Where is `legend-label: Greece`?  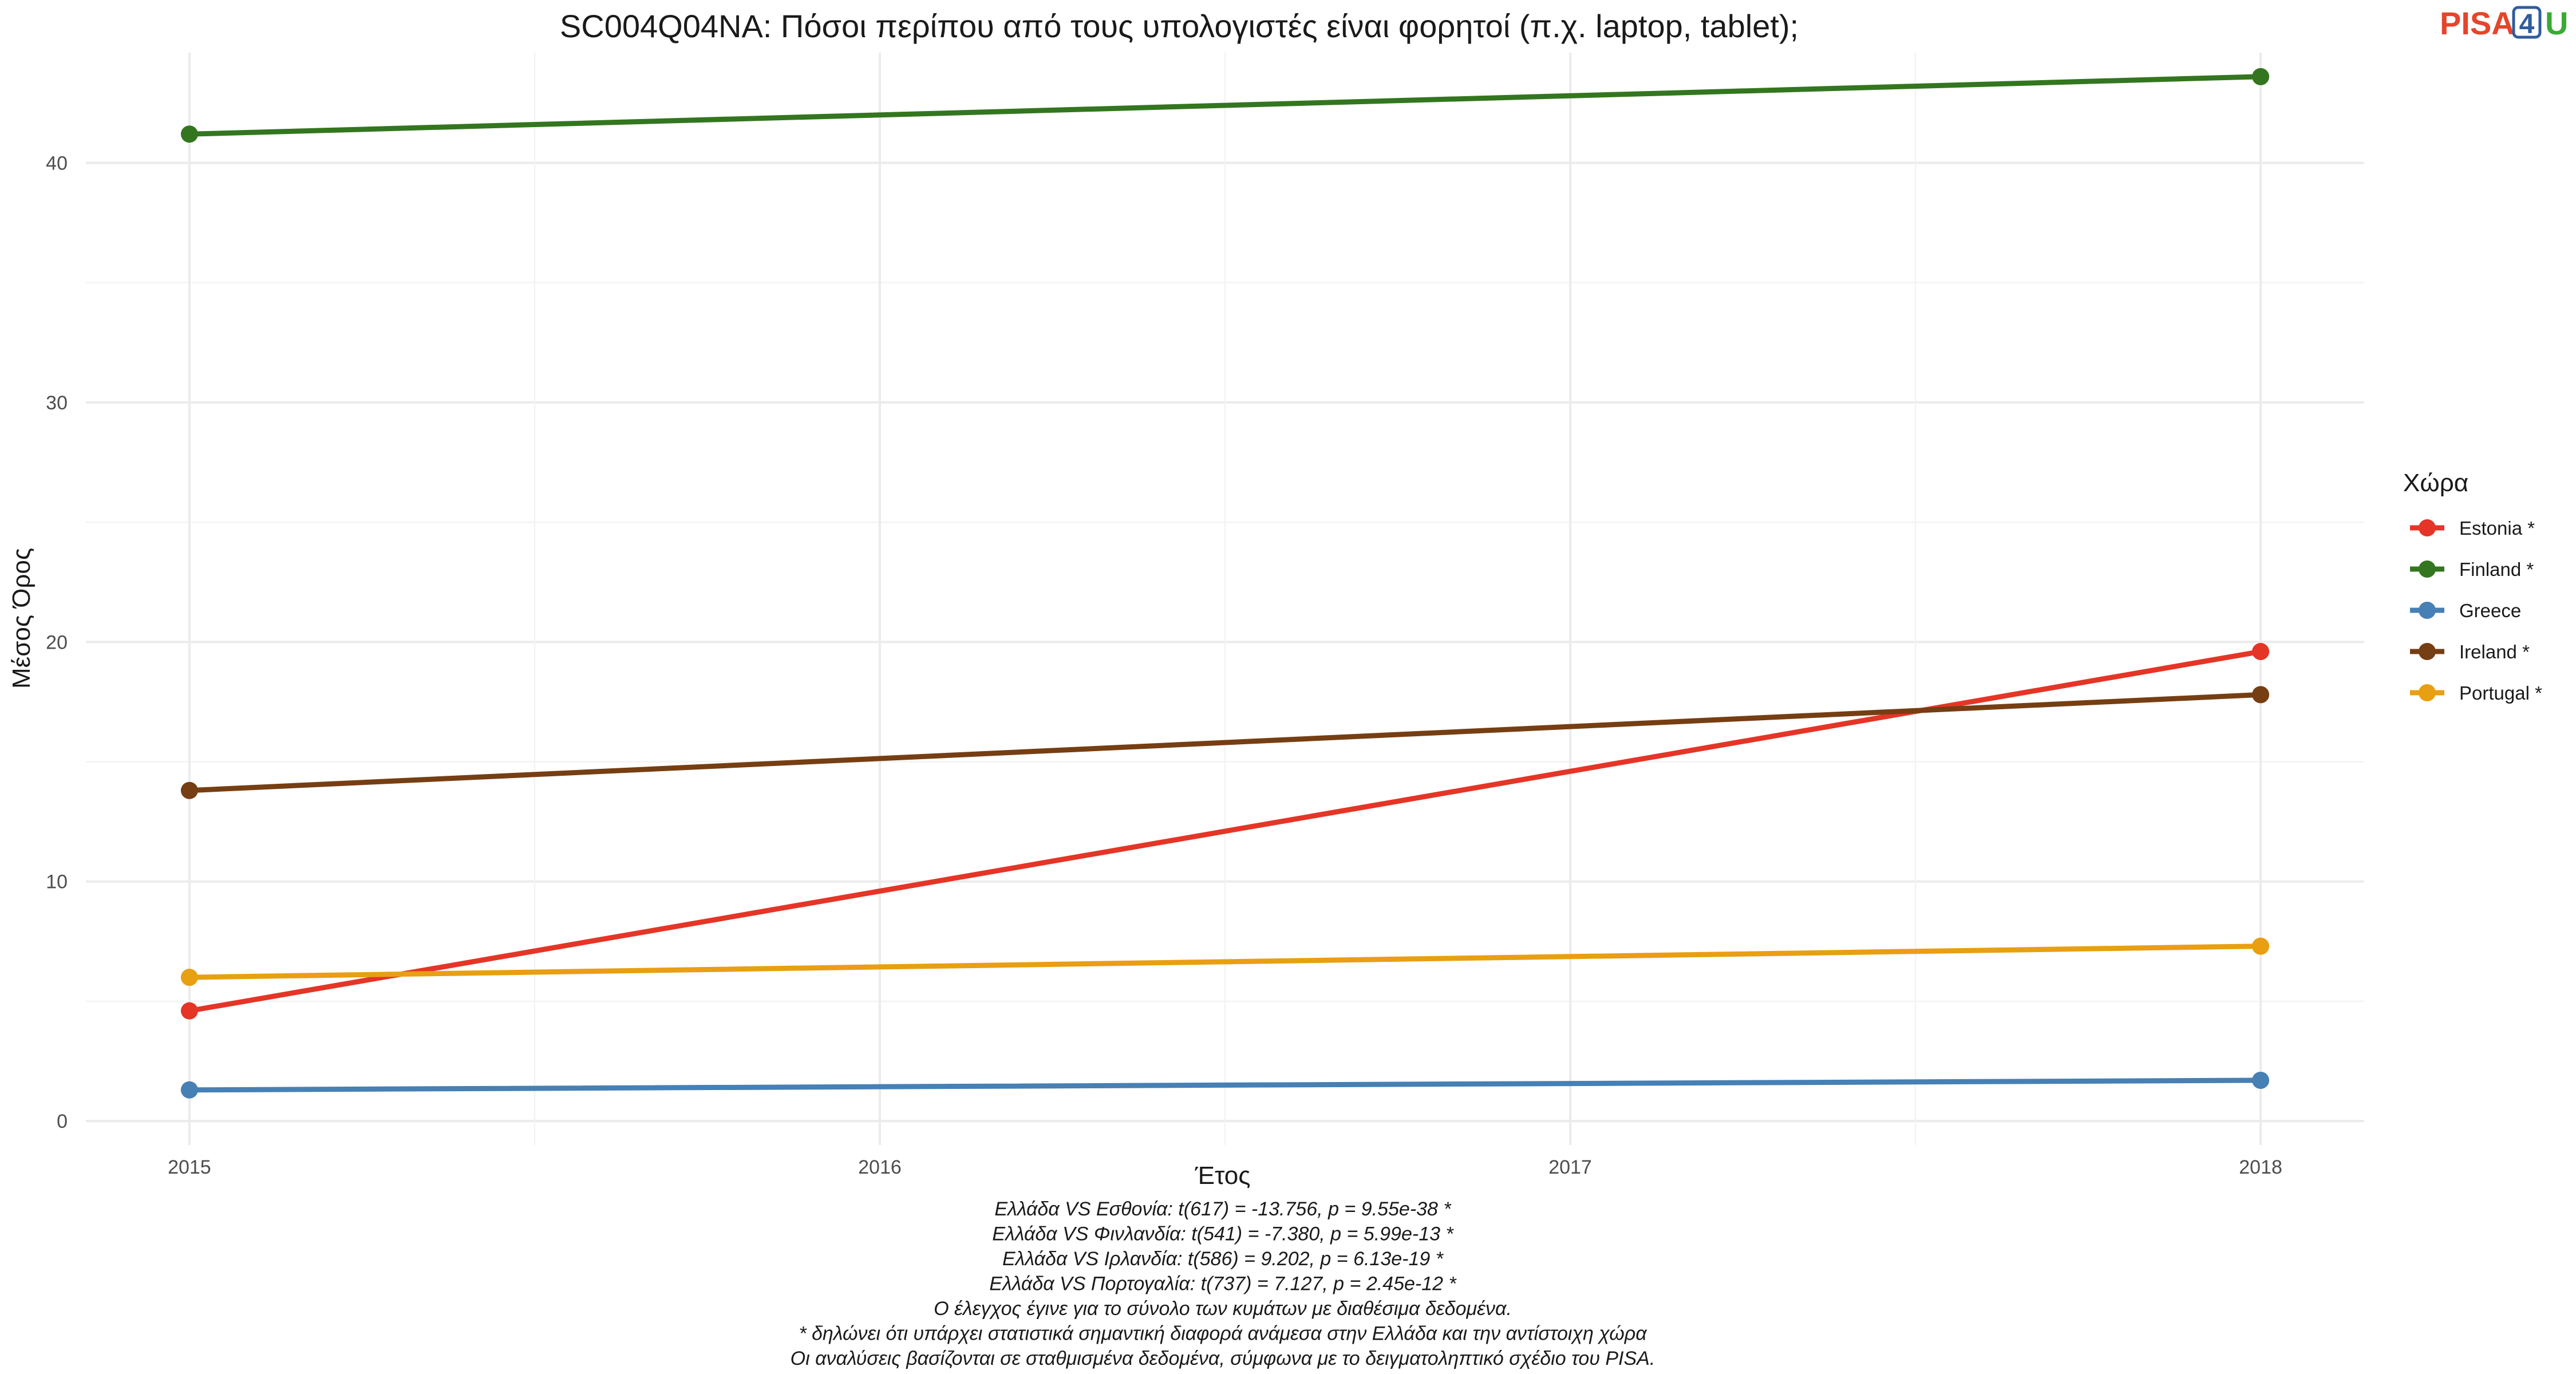
legend-label: Greece is located at coordinates (2490, 610).